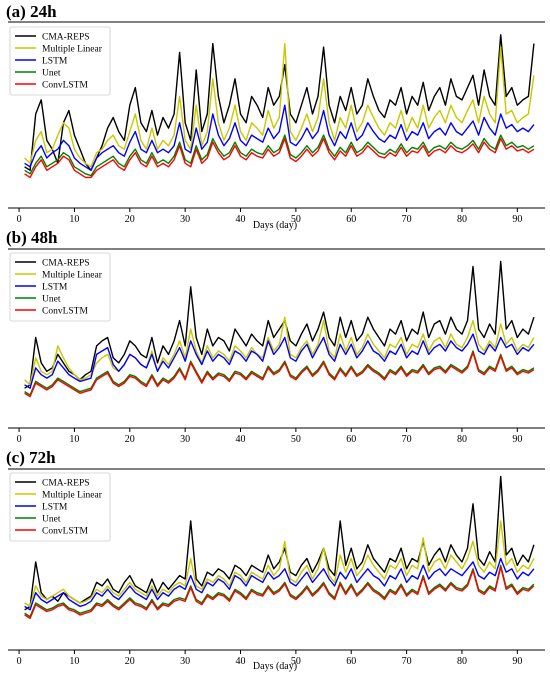  Describe the element at coordinates (241, 439) in the screenshot. I see `panel-b-x-tick-label-40: 40` at that location.